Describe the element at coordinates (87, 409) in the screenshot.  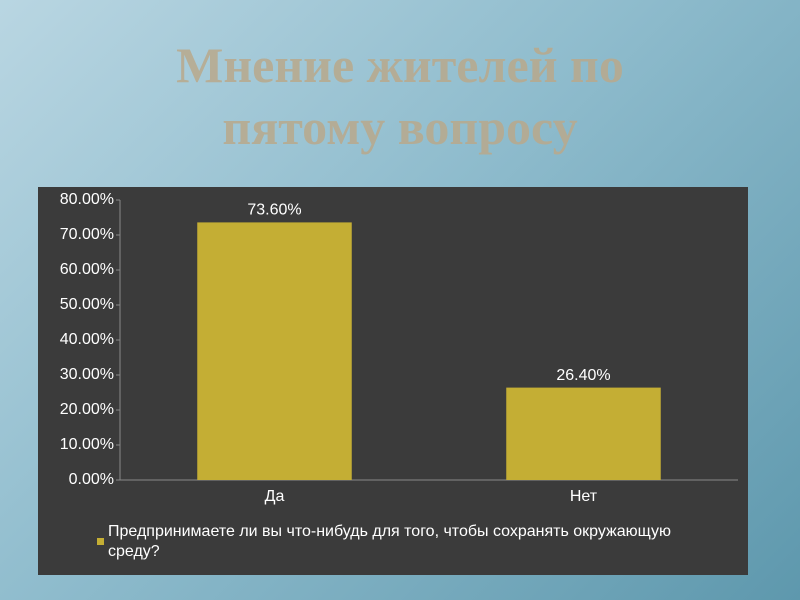
I see `y-tick-label: 20.00%` at that location.